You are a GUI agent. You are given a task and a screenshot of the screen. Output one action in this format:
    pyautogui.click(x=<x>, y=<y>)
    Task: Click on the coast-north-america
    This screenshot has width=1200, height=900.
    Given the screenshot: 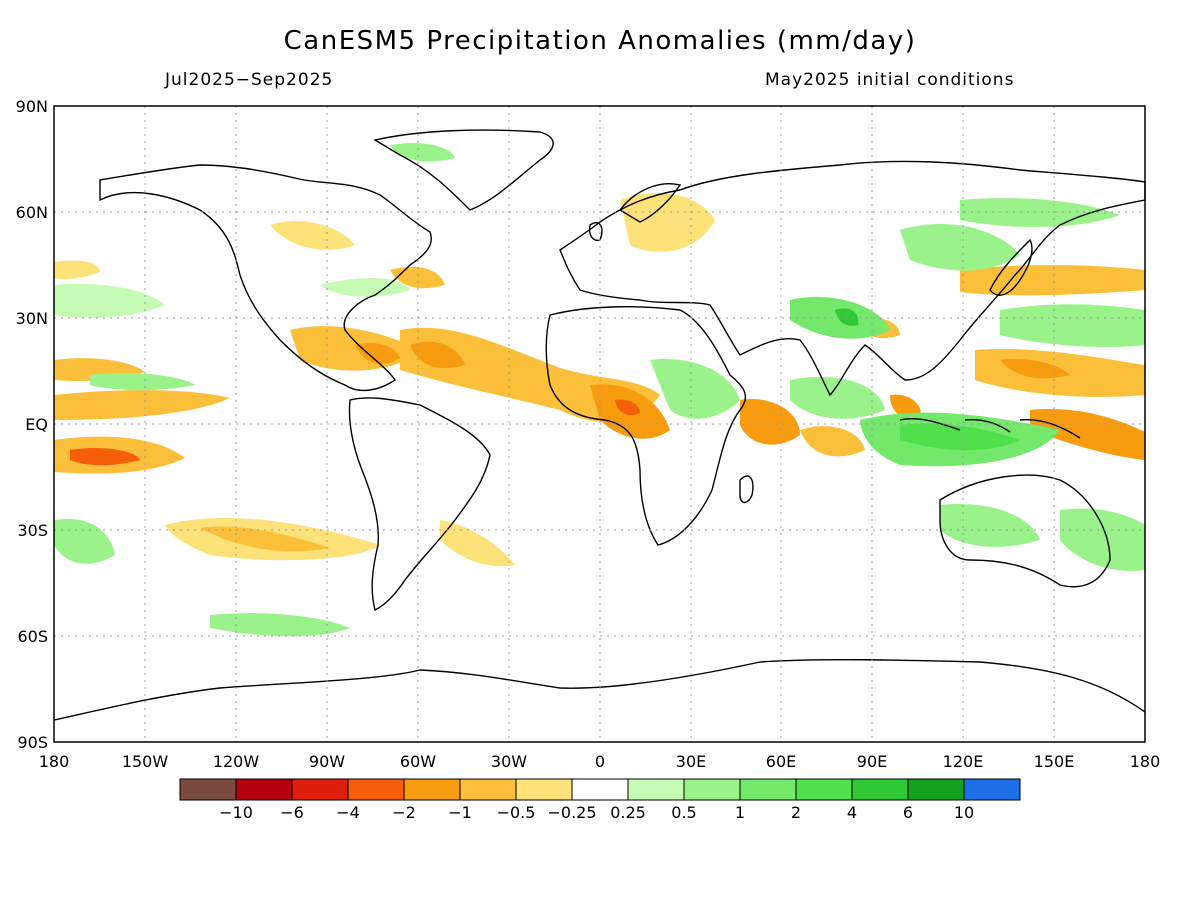 What is the action you would take?
    pyautogui.click(x=265, y=278)
    